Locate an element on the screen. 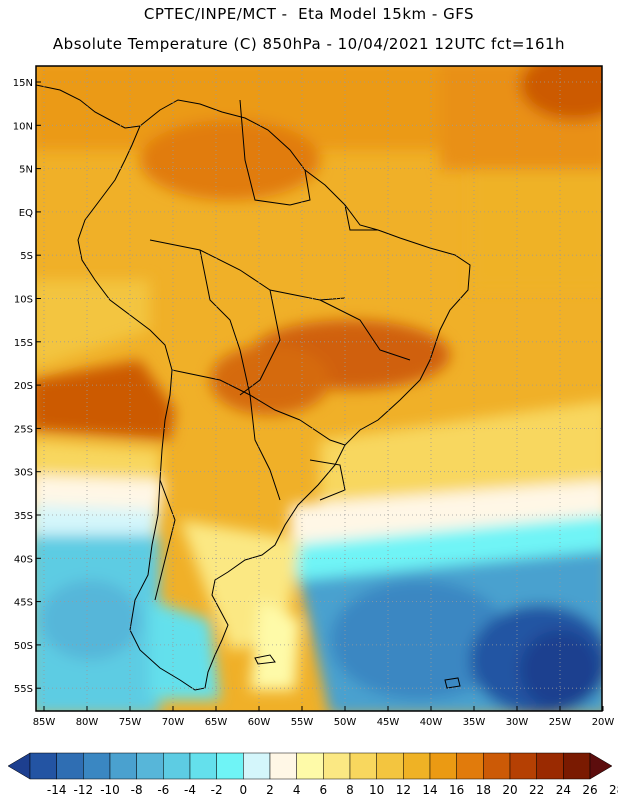 The height and width of the screenshot is (800, 618). colorbar-tick-label: 12 is located at coordinates (403, 790).